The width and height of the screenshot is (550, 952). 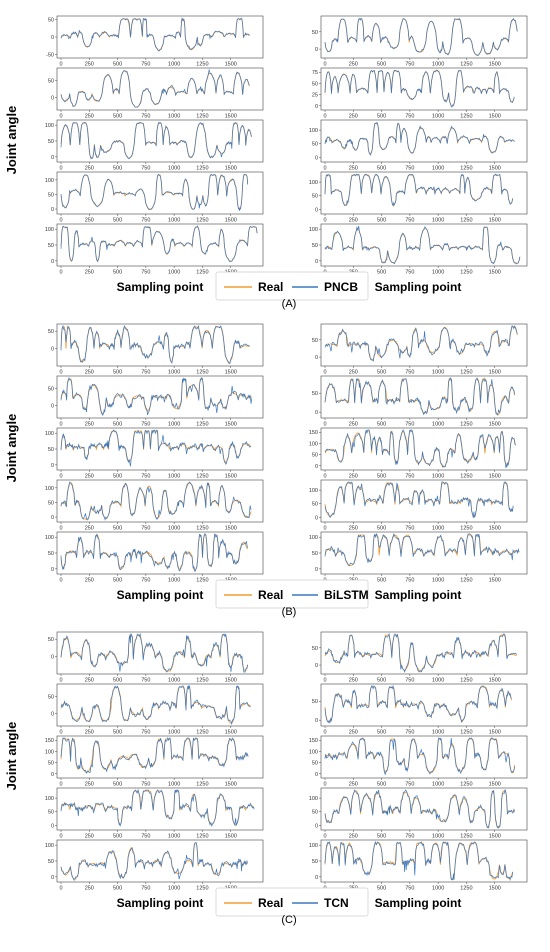 What do you see at coordinates (160, 193) in the screenshot?
I see `plot-frame` at bounding box center [160, 193].